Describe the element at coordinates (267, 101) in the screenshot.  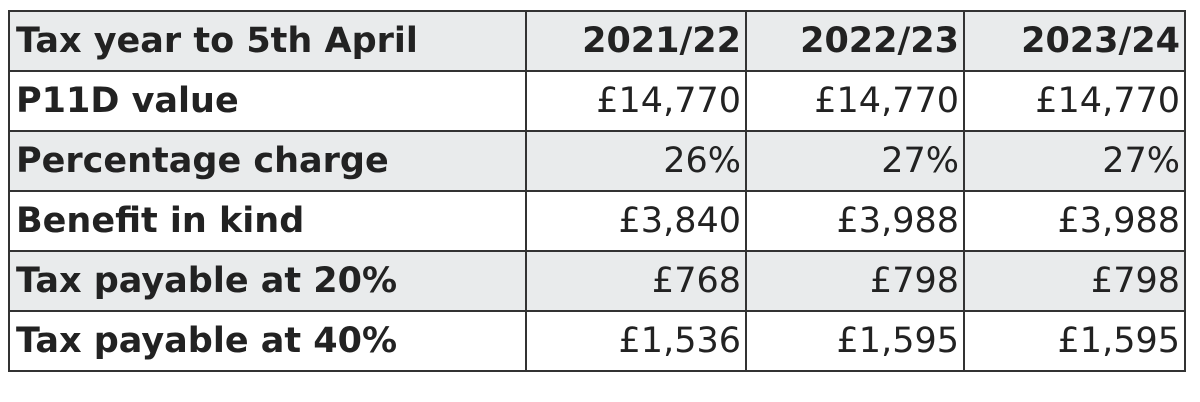
I see `row-label: P11D value` at that location.